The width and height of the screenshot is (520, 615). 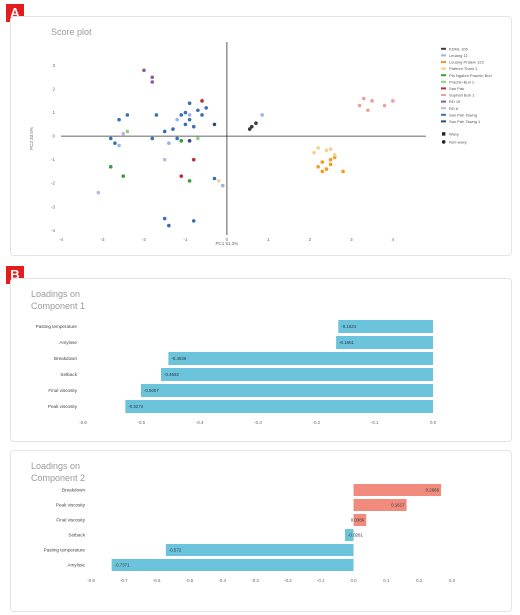 I want to click on legend-entry: Suphan Buri 1, so click(x=462, y=95).